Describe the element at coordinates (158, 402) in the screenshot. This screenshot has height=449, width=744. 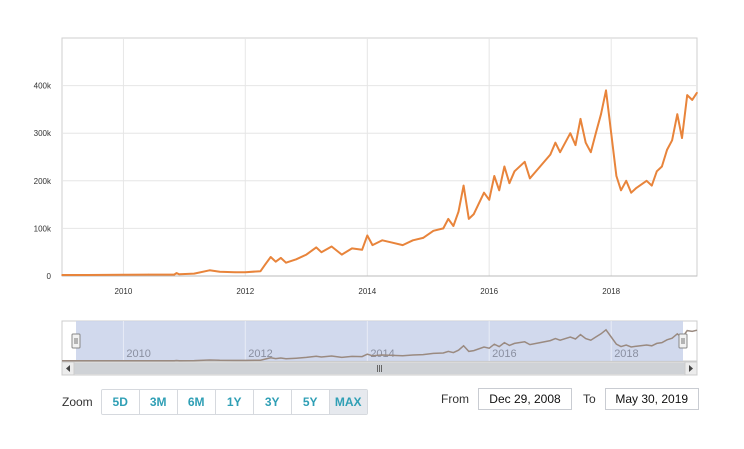
I see `zoom-button-3m: 3M` at that location.